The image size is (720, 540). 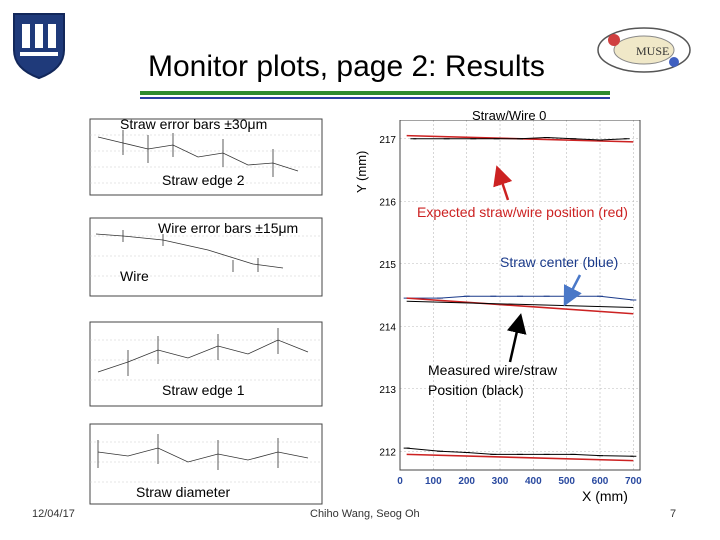 I want to click on y-tick-label: 216, so click(x=387, y=202).